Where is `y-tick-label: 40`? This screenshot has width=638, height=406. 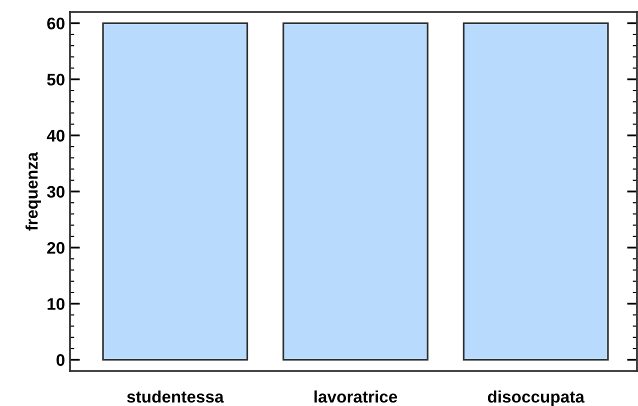
y-tick-label: 40 is located at coordinates (55, 136).